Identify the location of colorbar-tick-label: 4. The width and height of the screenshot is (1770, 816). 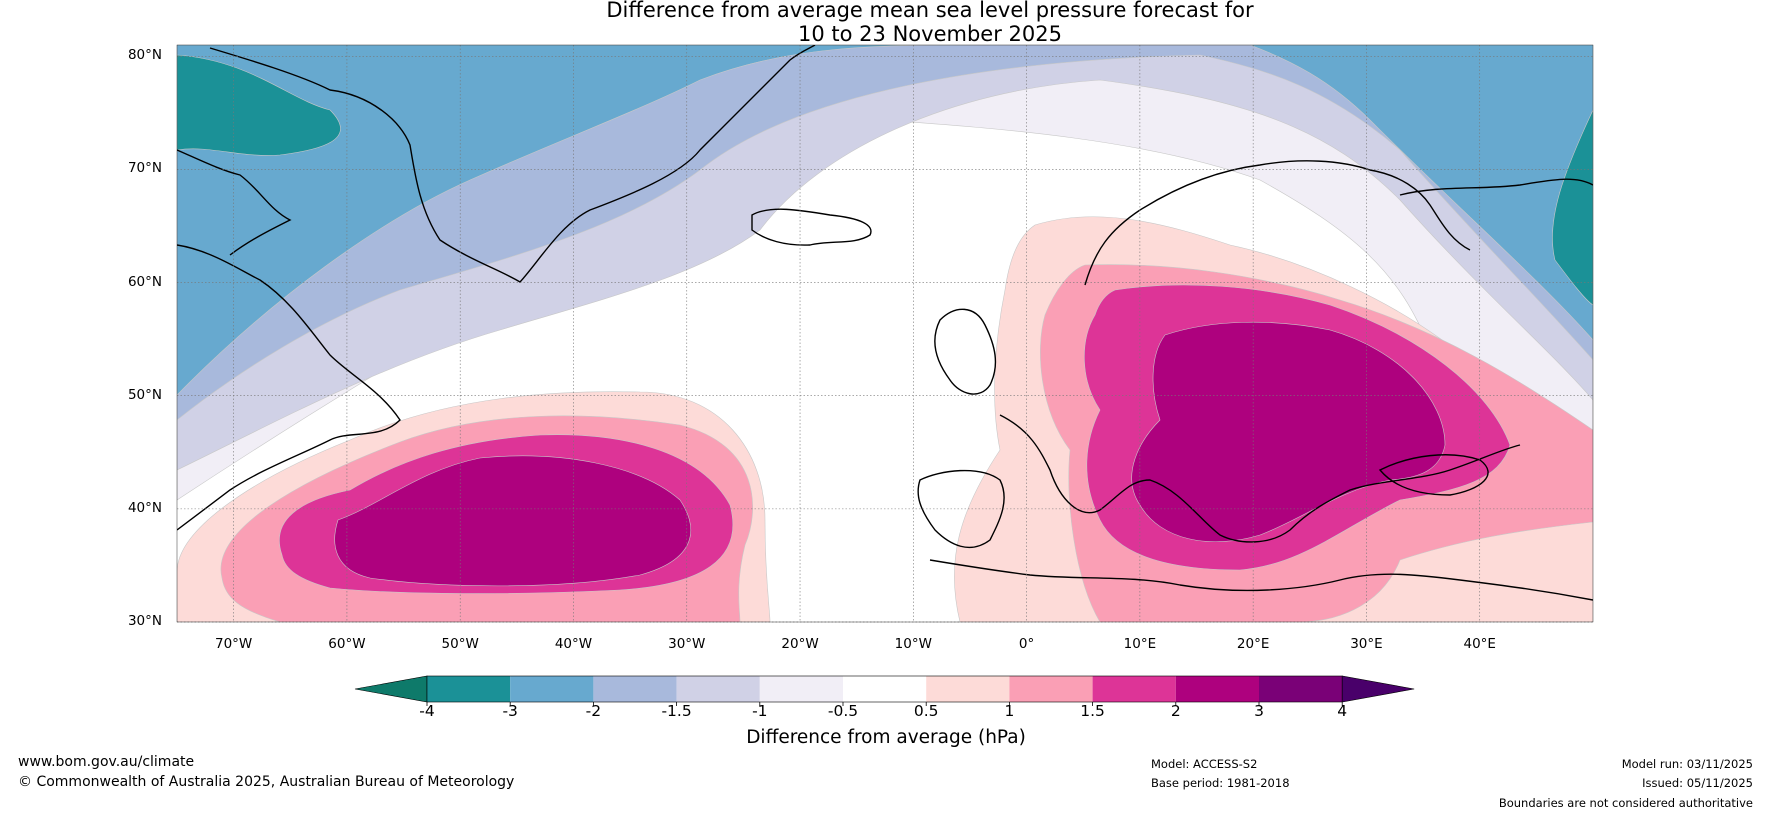
(1342, 711).